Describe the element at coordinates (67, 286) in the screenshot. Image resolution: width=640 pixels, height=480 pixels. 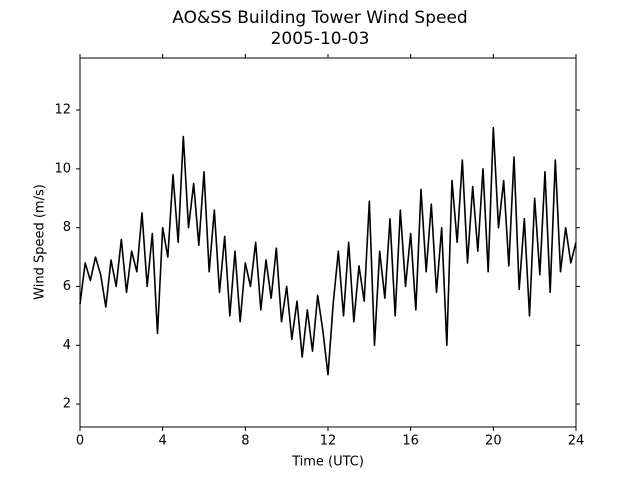
I see `y-tick-label: 6` at that location.